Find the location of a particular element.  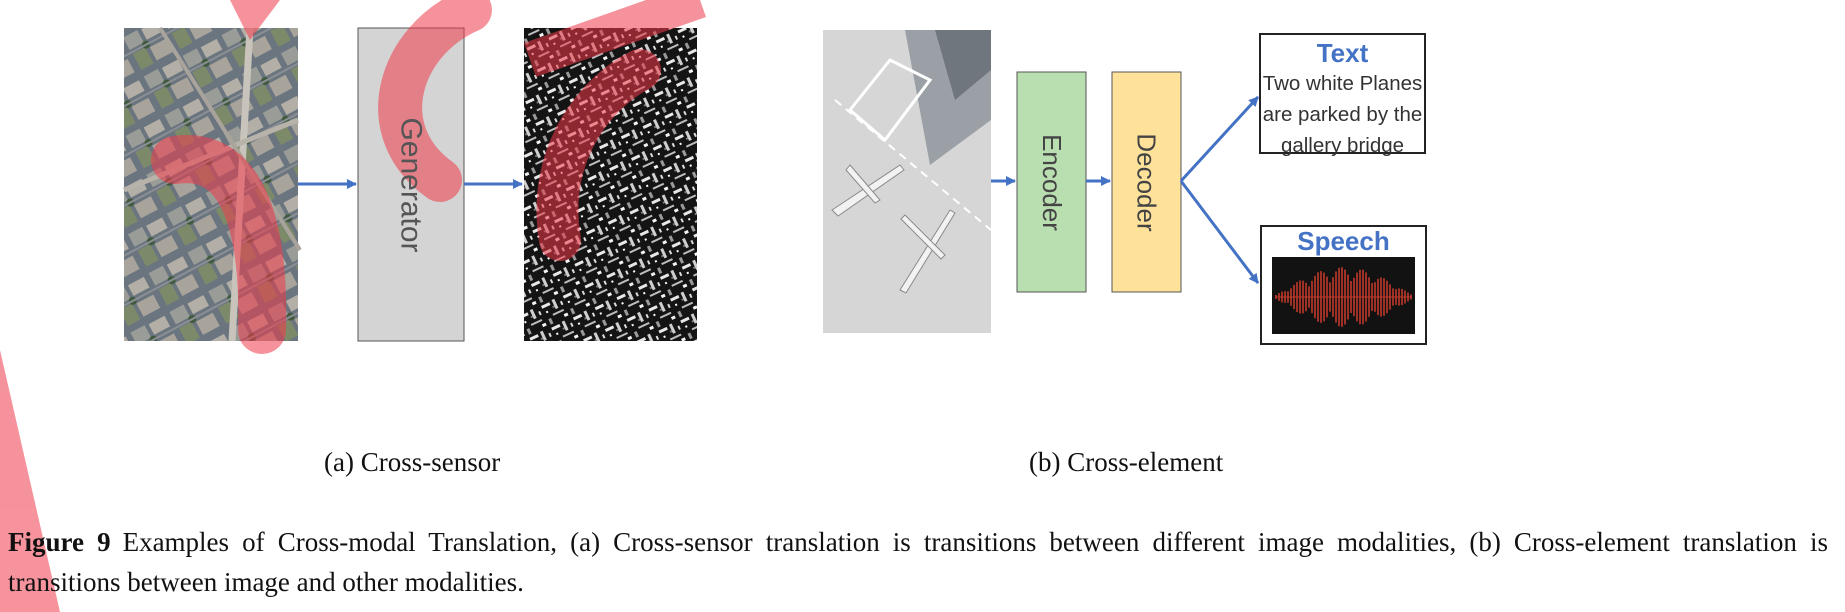

speech-box-content: Speech is located at coordinates (1343, 241).